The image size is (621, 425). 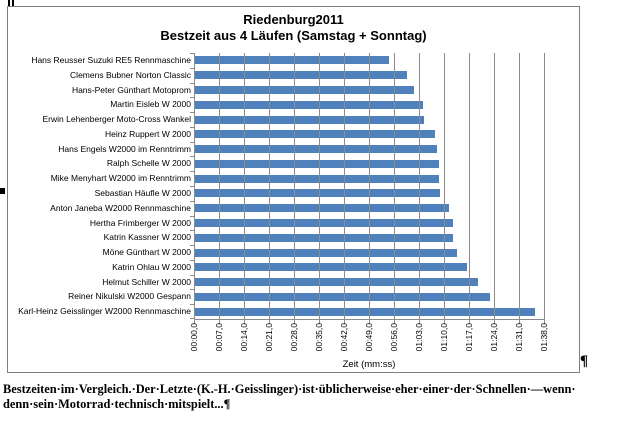 I want to click on x-tick-label-text: 01:31,0, so click(x=519, y=337).